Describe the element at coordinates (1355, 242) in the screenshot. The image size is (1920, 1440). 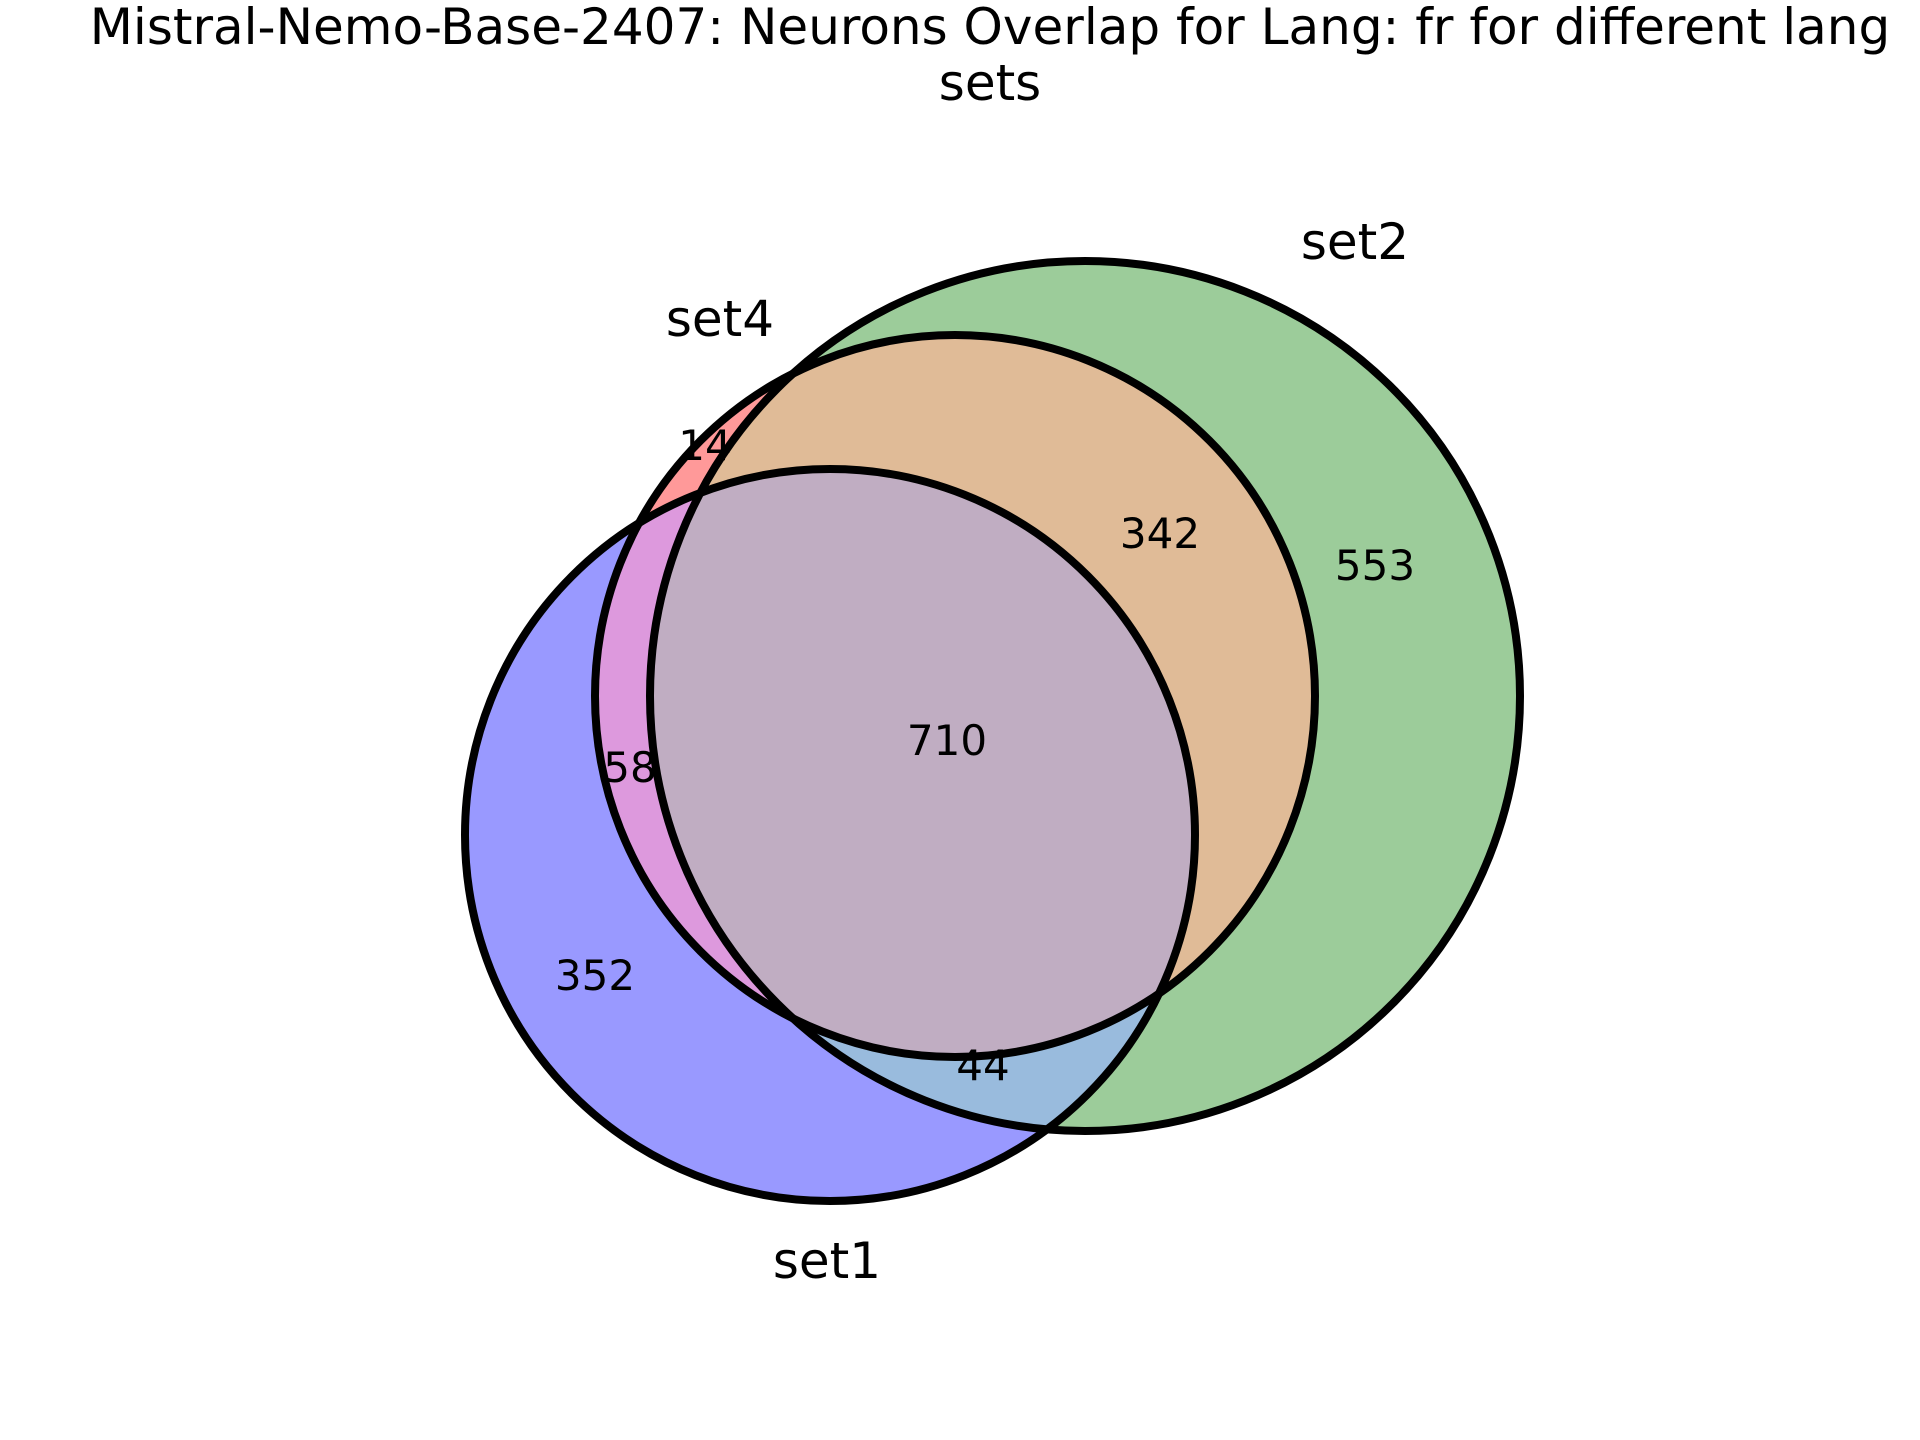
I see `set2-label: set2` at that location.